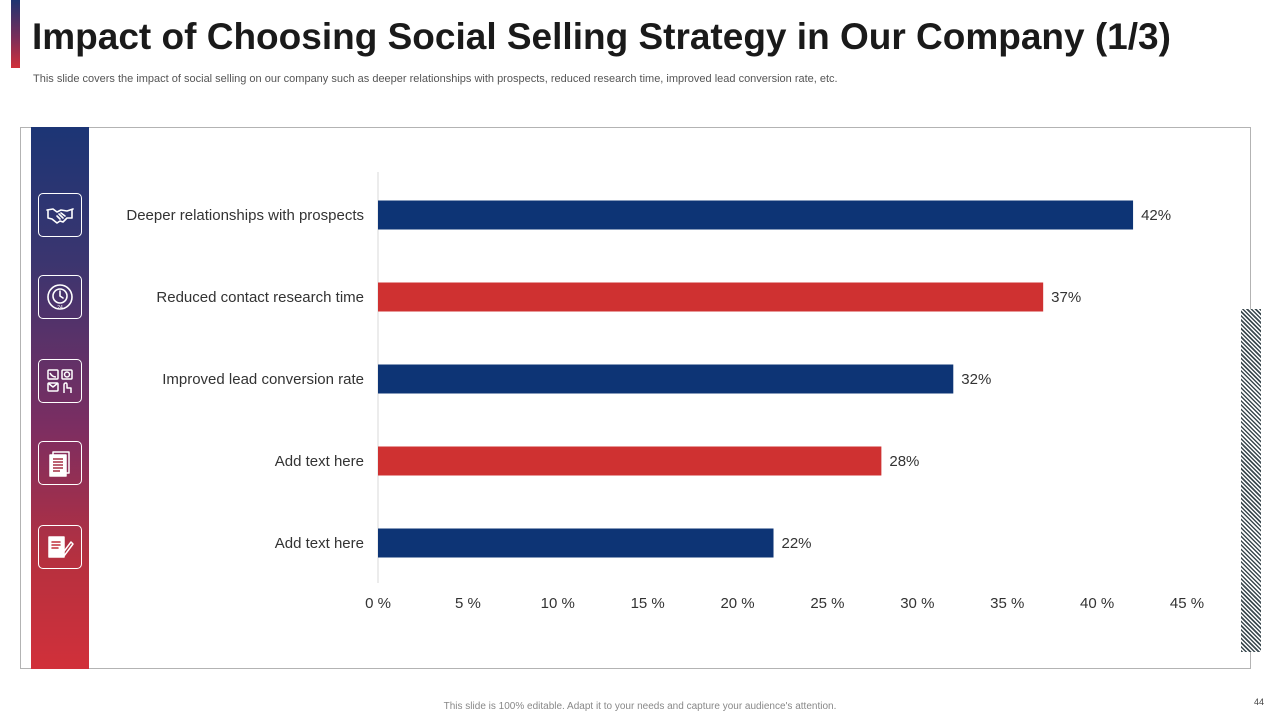  Describe the element at coordinates (827, 603) in the screenshot. I see `x-tick-label: 25 %` at that location.